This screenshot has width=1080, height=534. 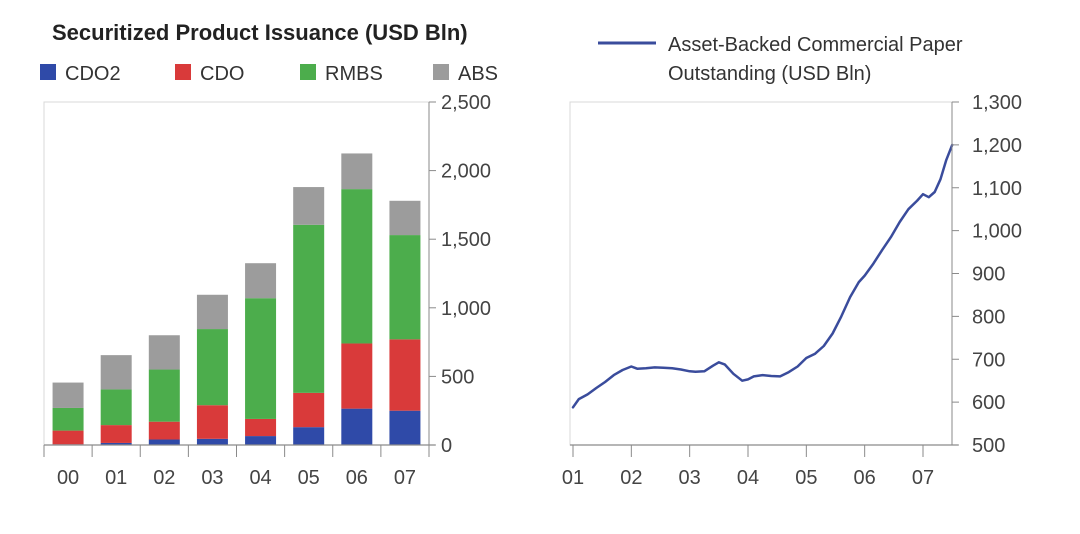 I want to click on legend-label-rmbs: RMBS, so click(x=354, y=74).